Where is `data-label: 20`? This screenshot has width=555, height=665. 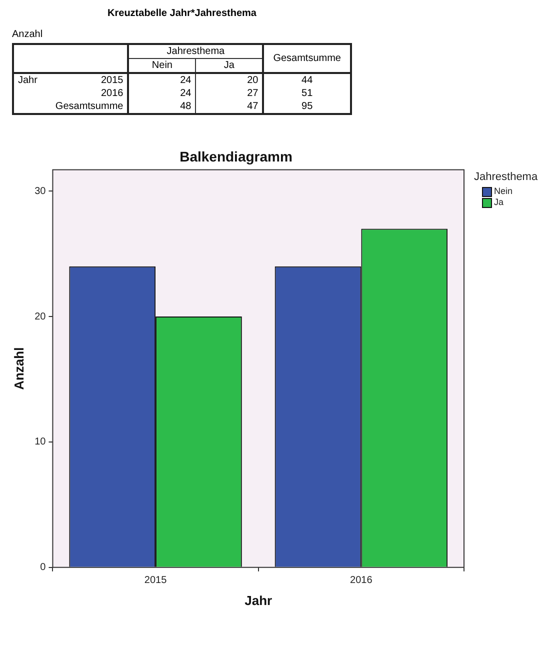 data-label: 20 is located at coordinates (230, 80).